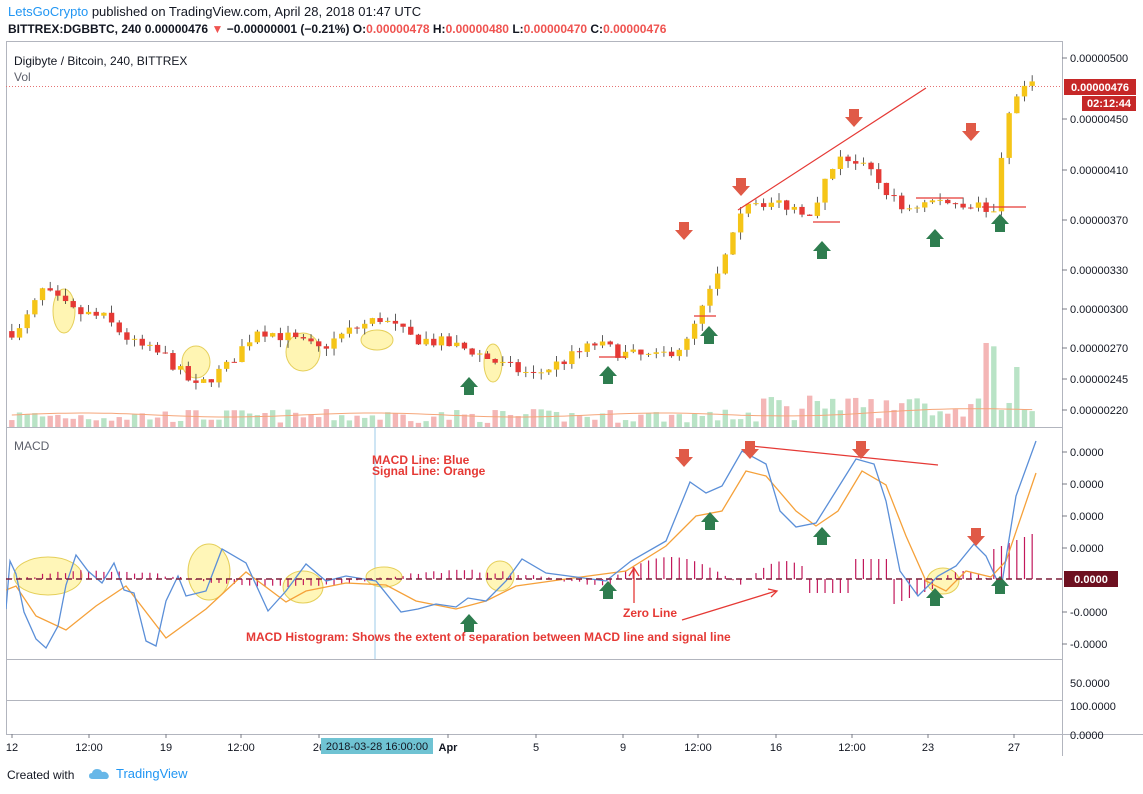 The height and width of the screenshot is (794, 1143). Describe the element at coordinates (429, 471) in the screenshot. I see `signal-line-note: Signal Line: Orange` at that location.